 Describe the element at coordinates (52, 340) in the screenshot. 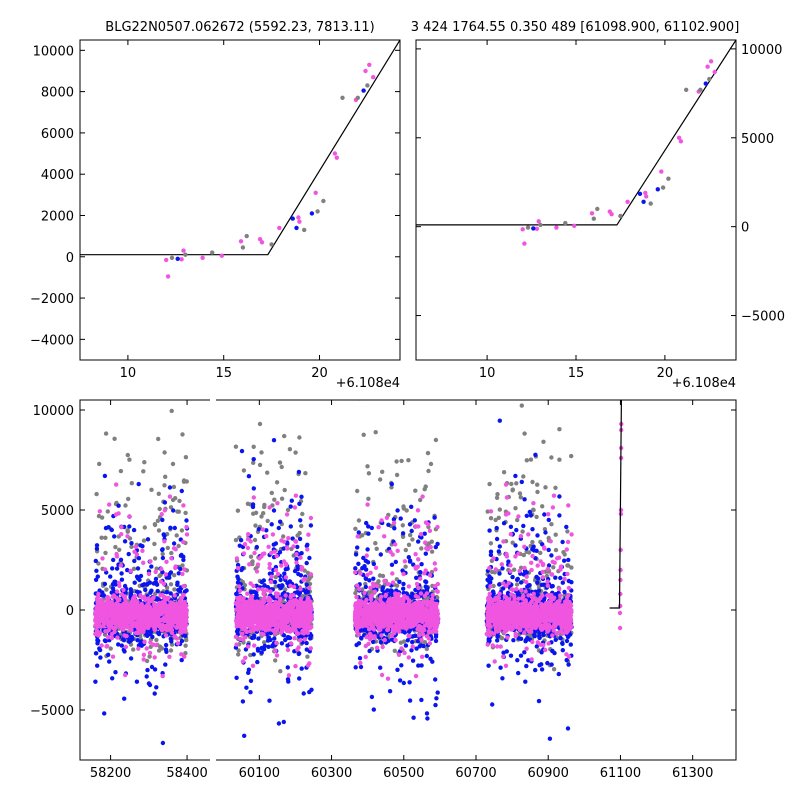

I see `panel-top-left-ytick-label: −4000` at that location.